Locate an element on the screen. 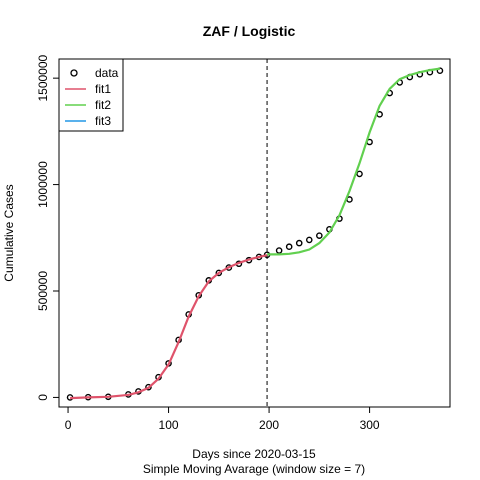 Image resolution: width=480 pixels, height=480 pixels. y-tick-label: 0 is located at coordinates (43, 397).